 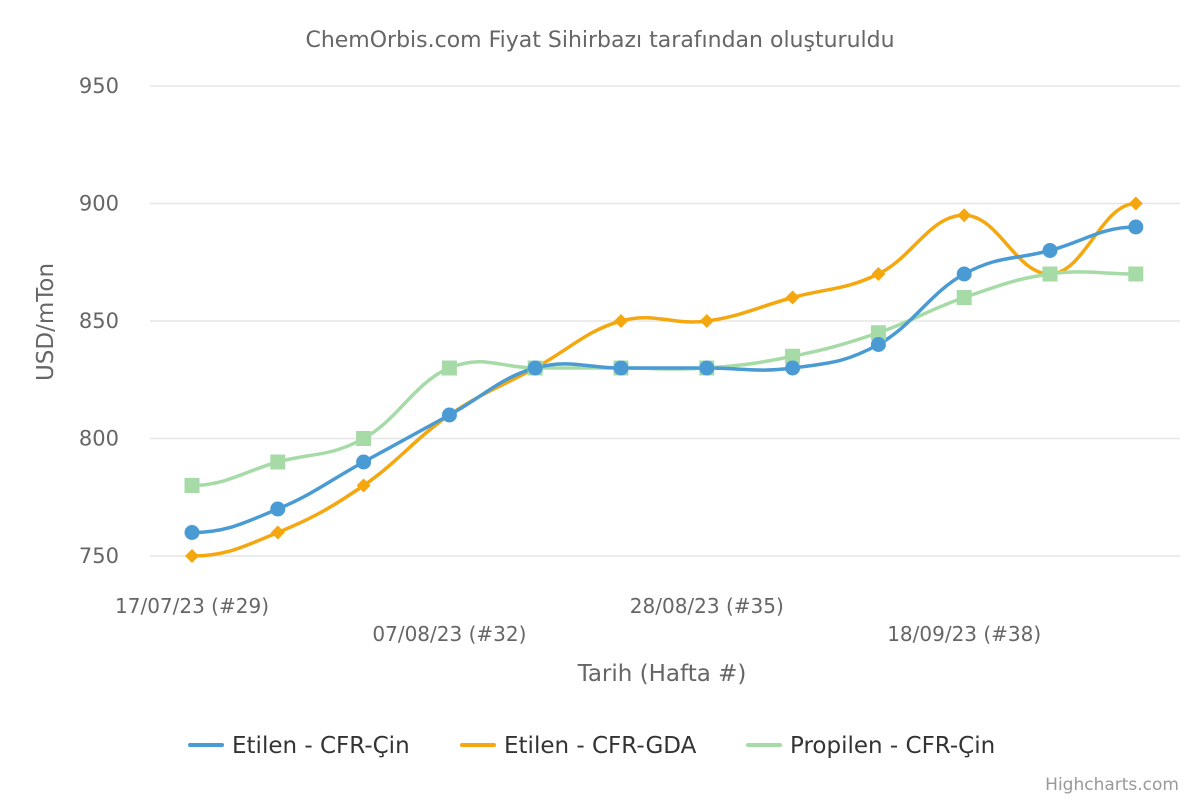 I want to click on y-tick-label: 900, so click(x=99, y=204).